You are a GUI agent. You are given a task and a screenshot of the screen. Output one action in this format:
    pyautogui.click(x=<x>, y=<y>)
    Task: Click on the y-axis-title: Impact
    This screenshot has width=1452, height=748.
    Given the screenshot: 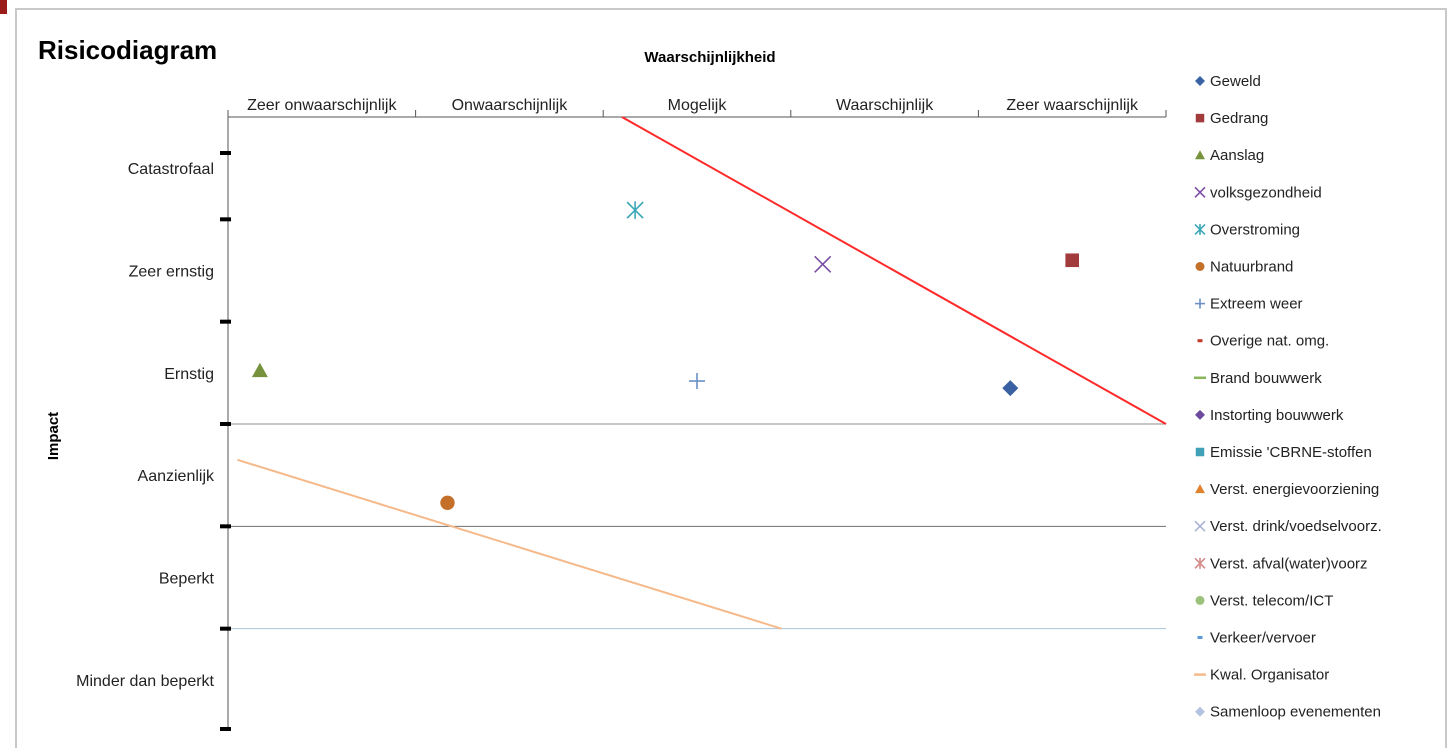 What is the action you would take?
    pyautogui.click(x=53, y=436)
    